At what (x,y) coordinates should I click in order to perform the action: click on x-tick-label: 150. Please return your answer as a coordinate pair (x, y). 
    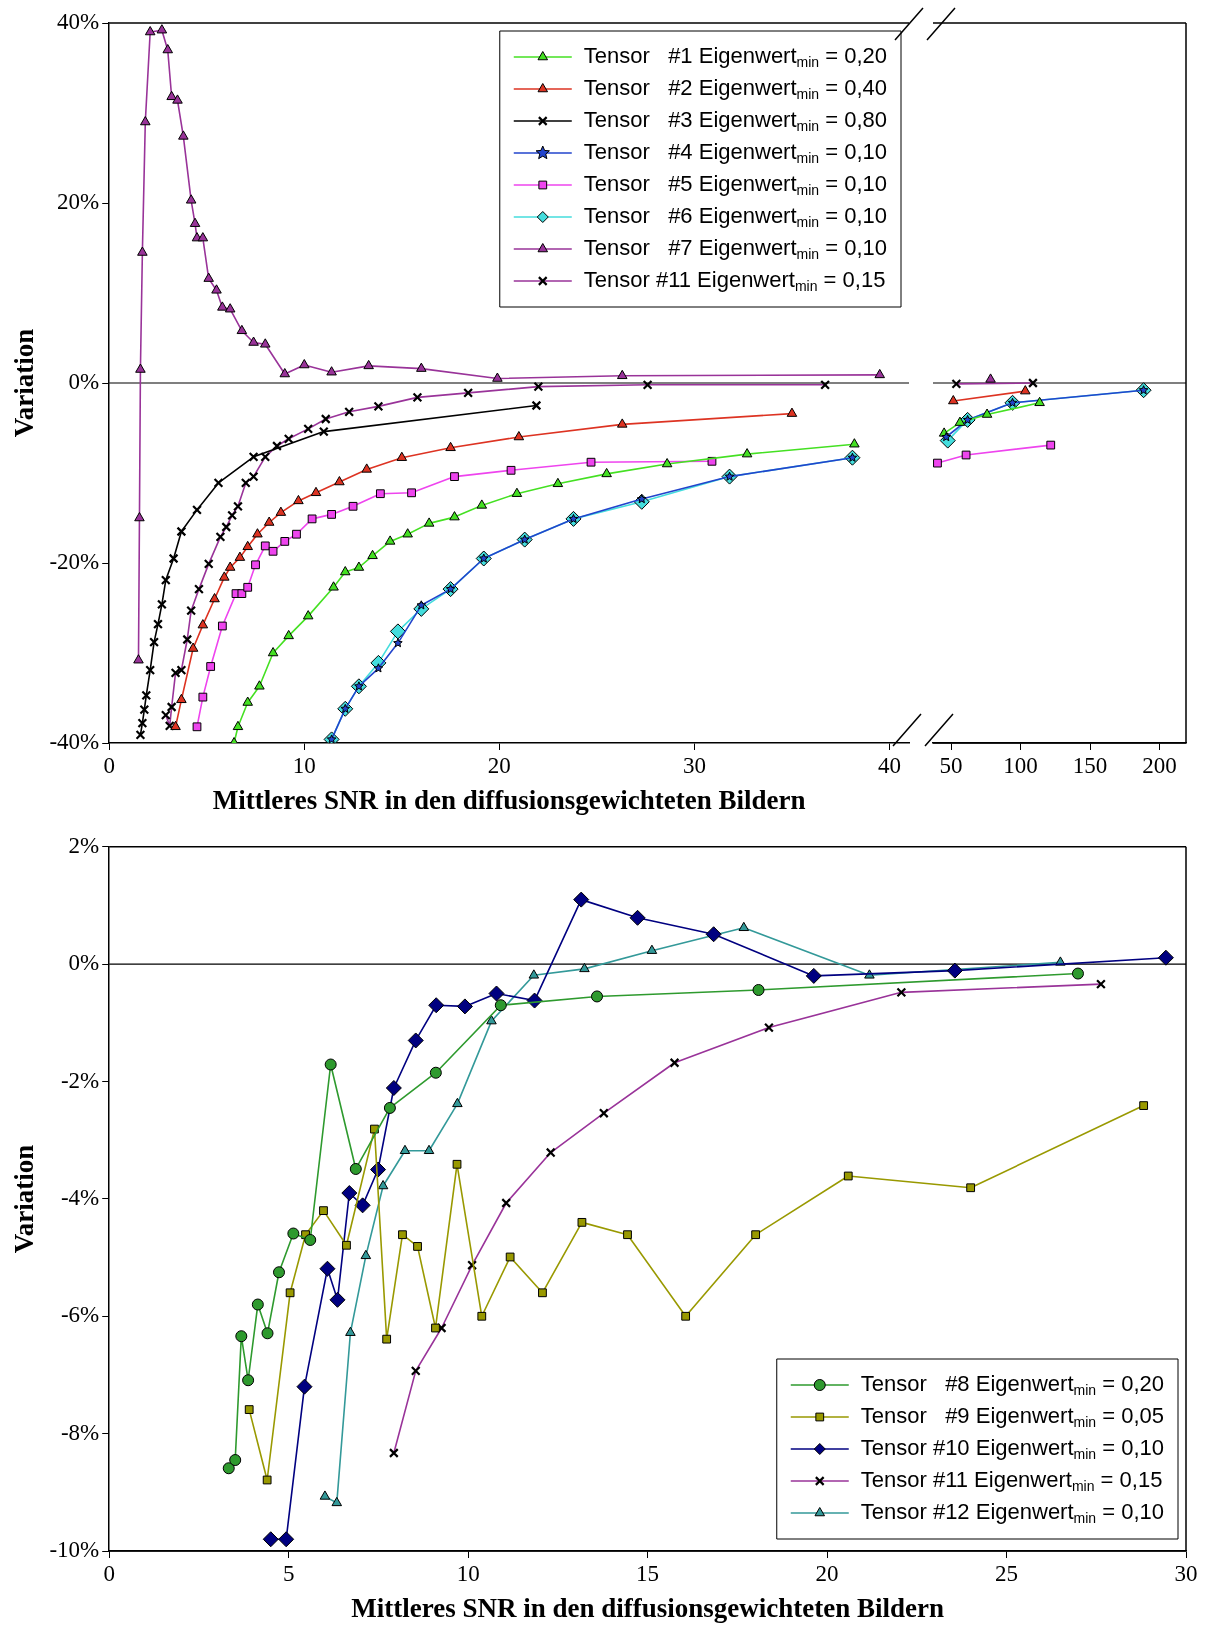
    Looking at the image, I should click on (1090, 765).